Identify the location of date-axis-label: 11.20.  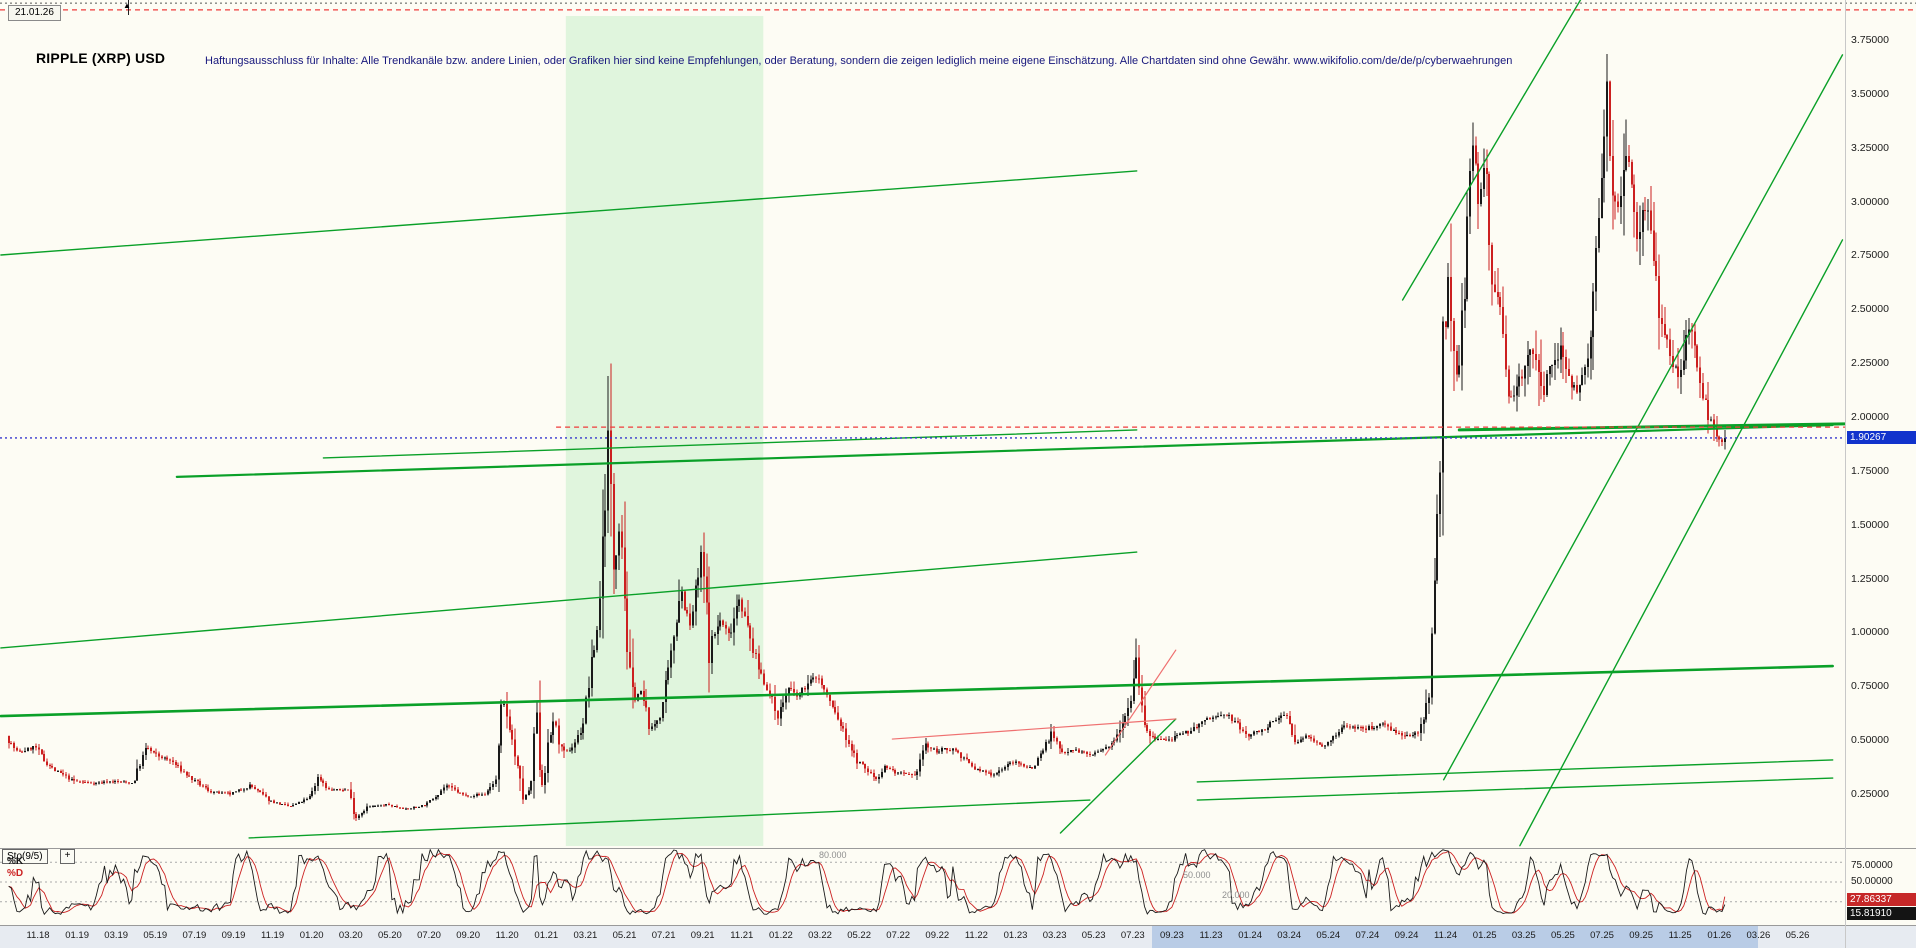
(507, 935).